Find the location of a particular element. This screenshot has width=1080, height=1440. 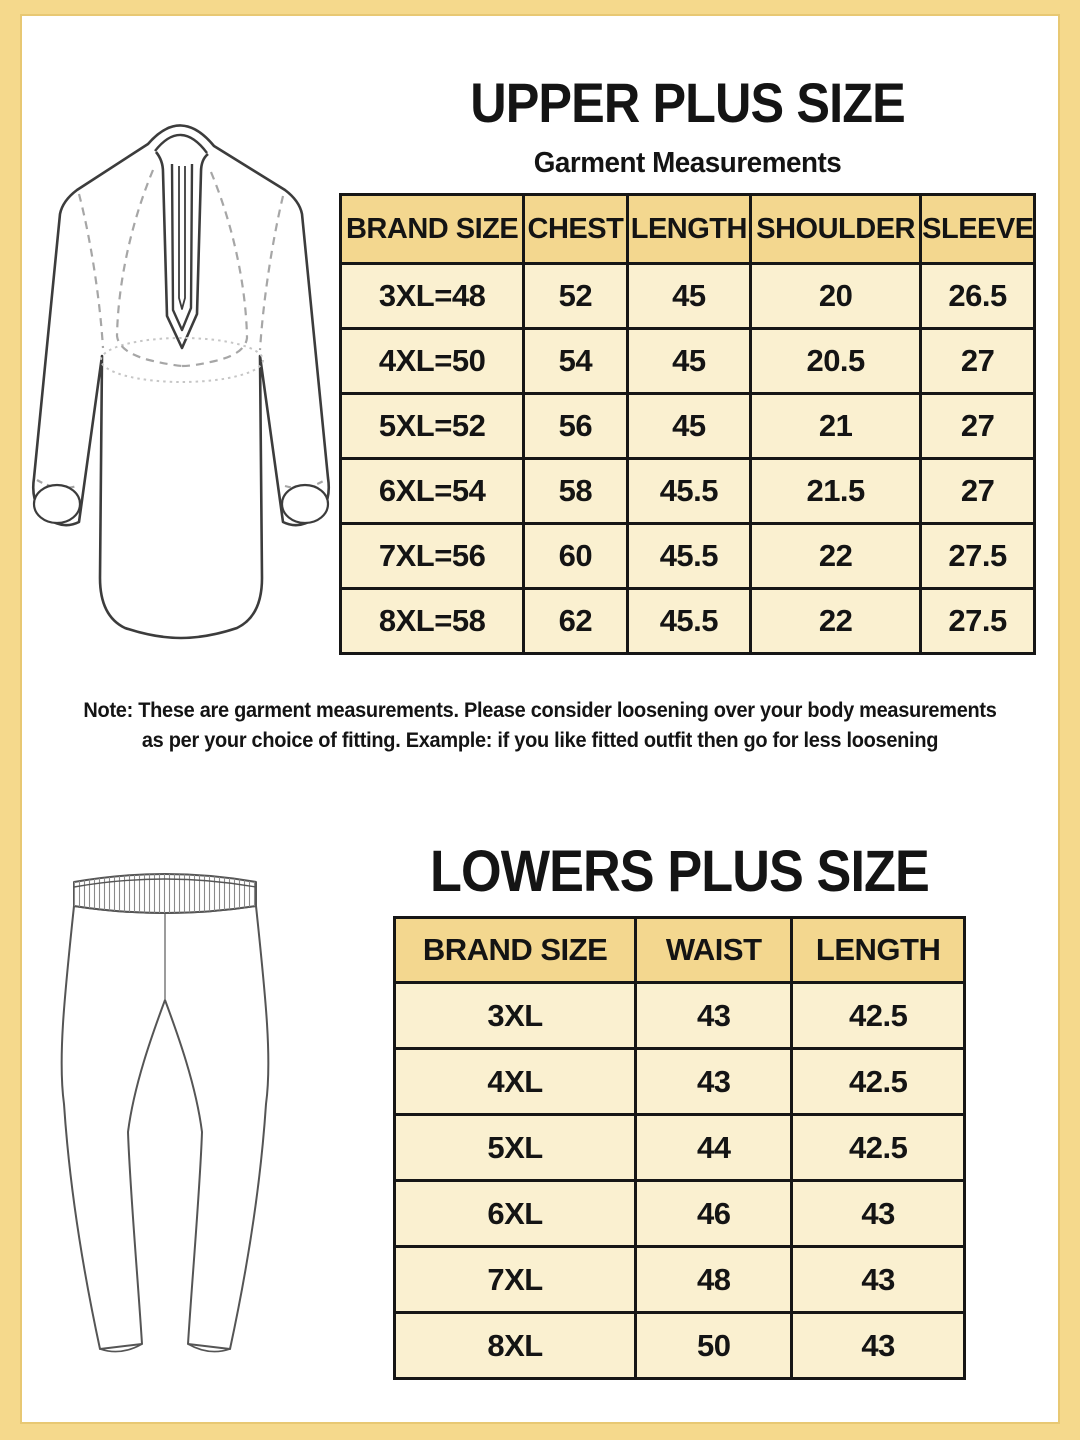

waistband-ribbing is located at coordinates (165, 893).